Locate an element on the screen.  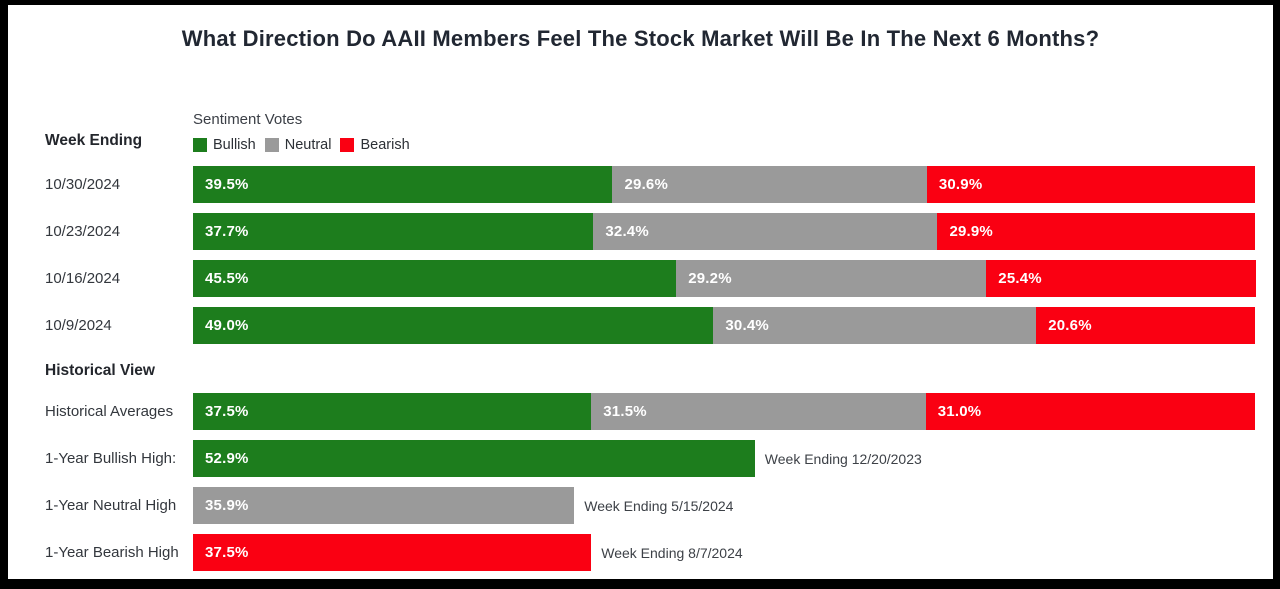
bar-track: 37.5% Week Ending 8/7/2024 is located at coordinates (724, 552).